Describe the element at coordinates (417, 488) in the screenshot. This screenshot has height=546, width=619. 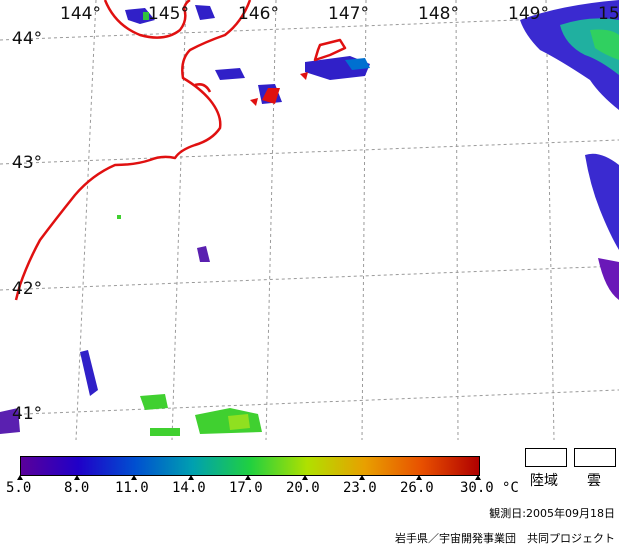
I see `legend-tick-label: 26.0` at that location.